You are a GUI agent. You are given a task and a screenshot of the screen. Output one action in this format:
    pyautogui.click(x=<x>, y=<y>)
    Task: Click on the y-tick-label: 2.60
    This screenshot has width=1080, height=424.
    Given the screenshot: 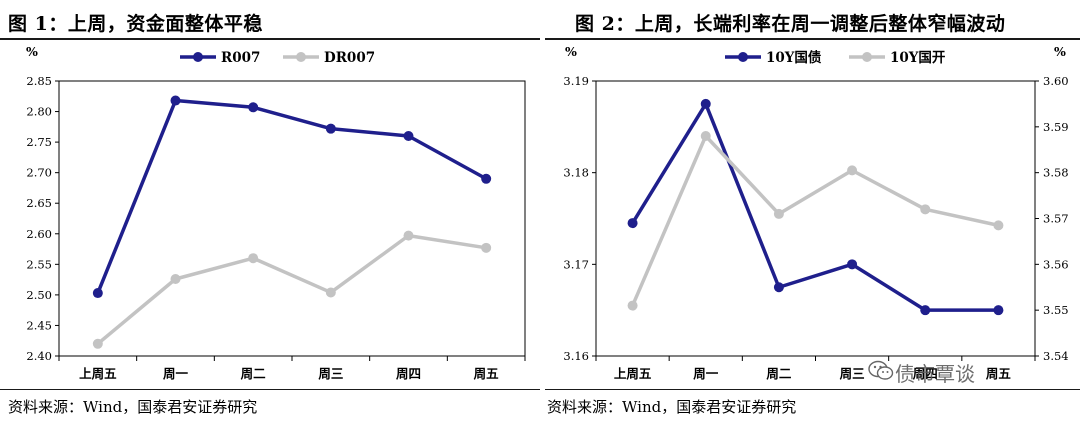 What is the action you would take?
    pyautogui.click(x=39, y=234)
    